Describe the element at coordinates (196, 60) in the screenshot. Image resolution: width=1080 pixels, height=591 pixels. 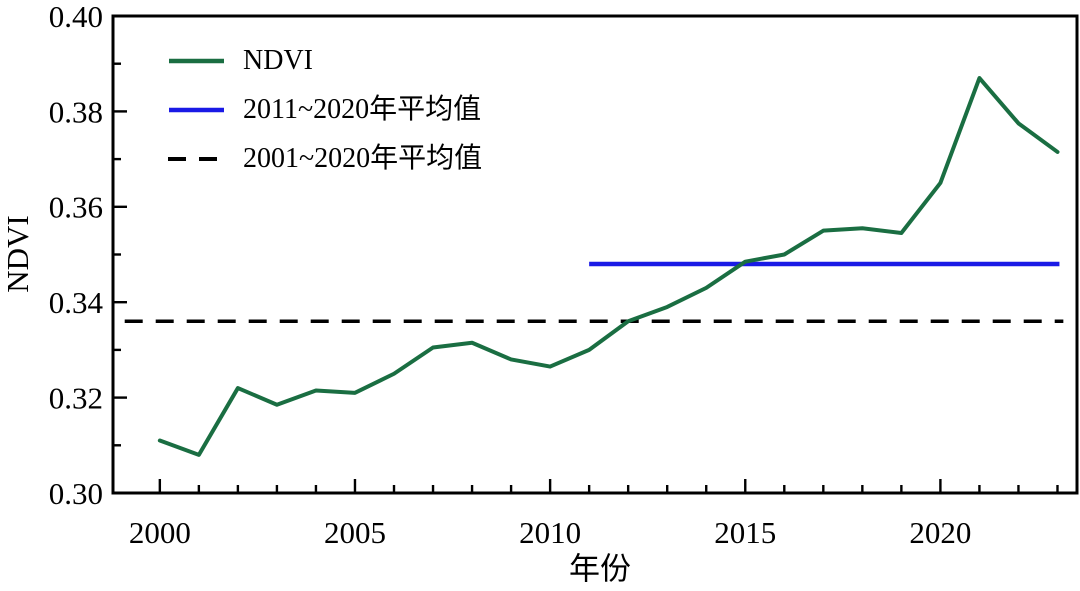
I see `legend-ndvi-line-icon` at that location.